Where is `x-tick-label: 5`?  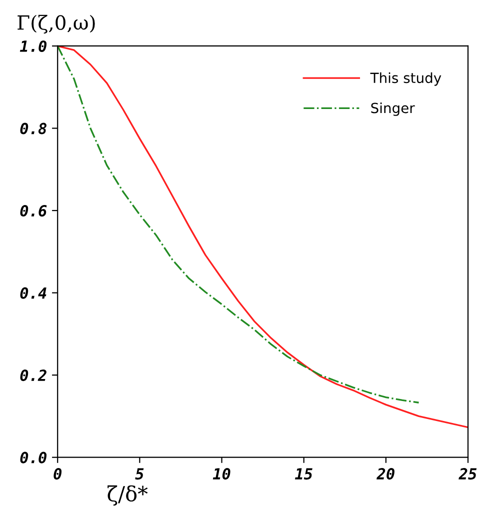
x-tick-label: 5 is located at coordinates (139, 474).